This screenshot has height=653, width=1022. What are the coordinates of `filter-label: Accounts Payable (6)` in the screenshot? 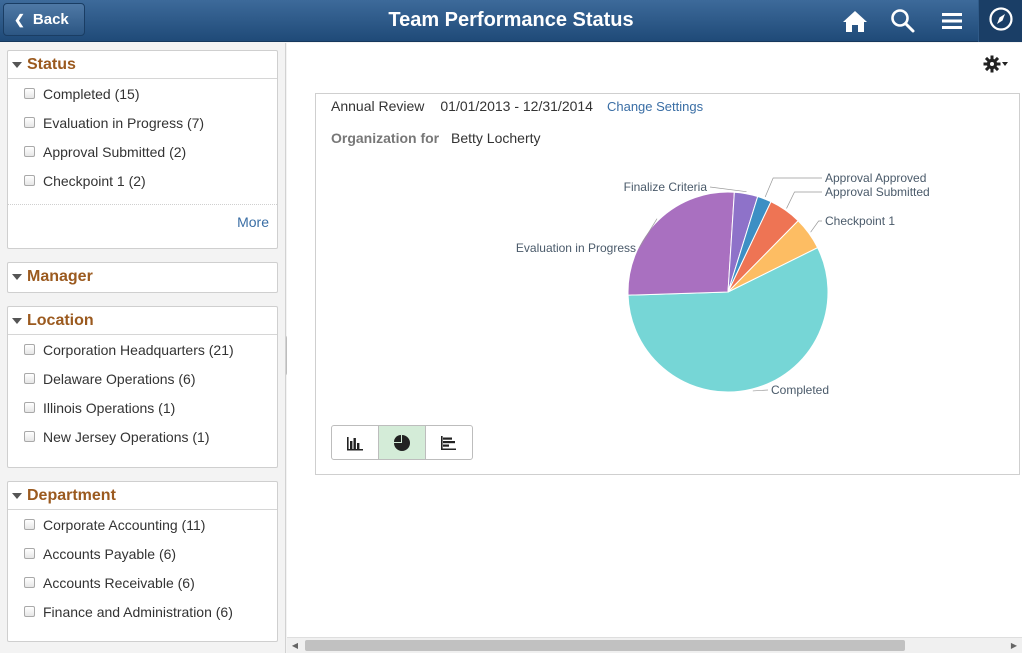 It's located at (110, 553).